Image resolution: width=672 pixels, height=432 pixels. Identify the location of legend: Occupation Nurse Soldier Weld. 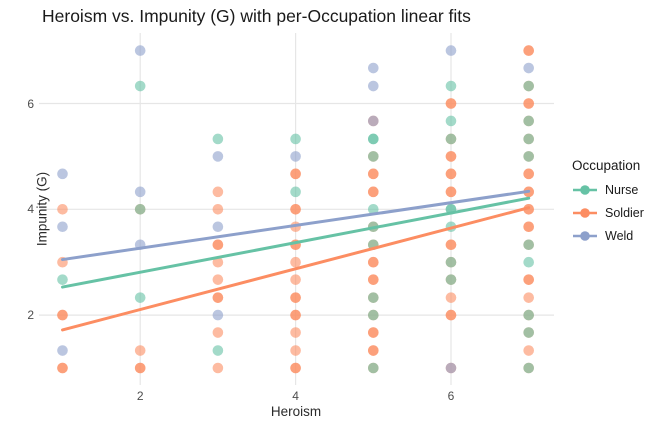
(621, 204).